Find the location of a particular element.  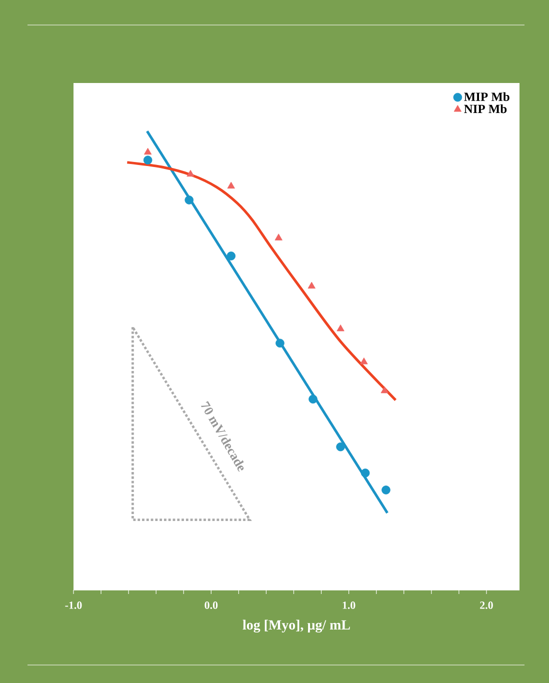

x-tick-label: 2.0 is located at coordinates (486, 605).